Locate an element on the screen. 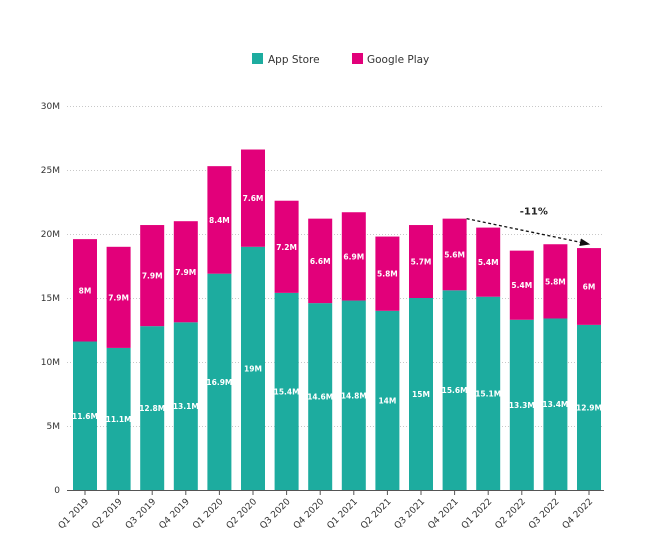 The height and width of the screenshot is (555, 650). legend-swatch-app-store is located at coordinates (257, 58).